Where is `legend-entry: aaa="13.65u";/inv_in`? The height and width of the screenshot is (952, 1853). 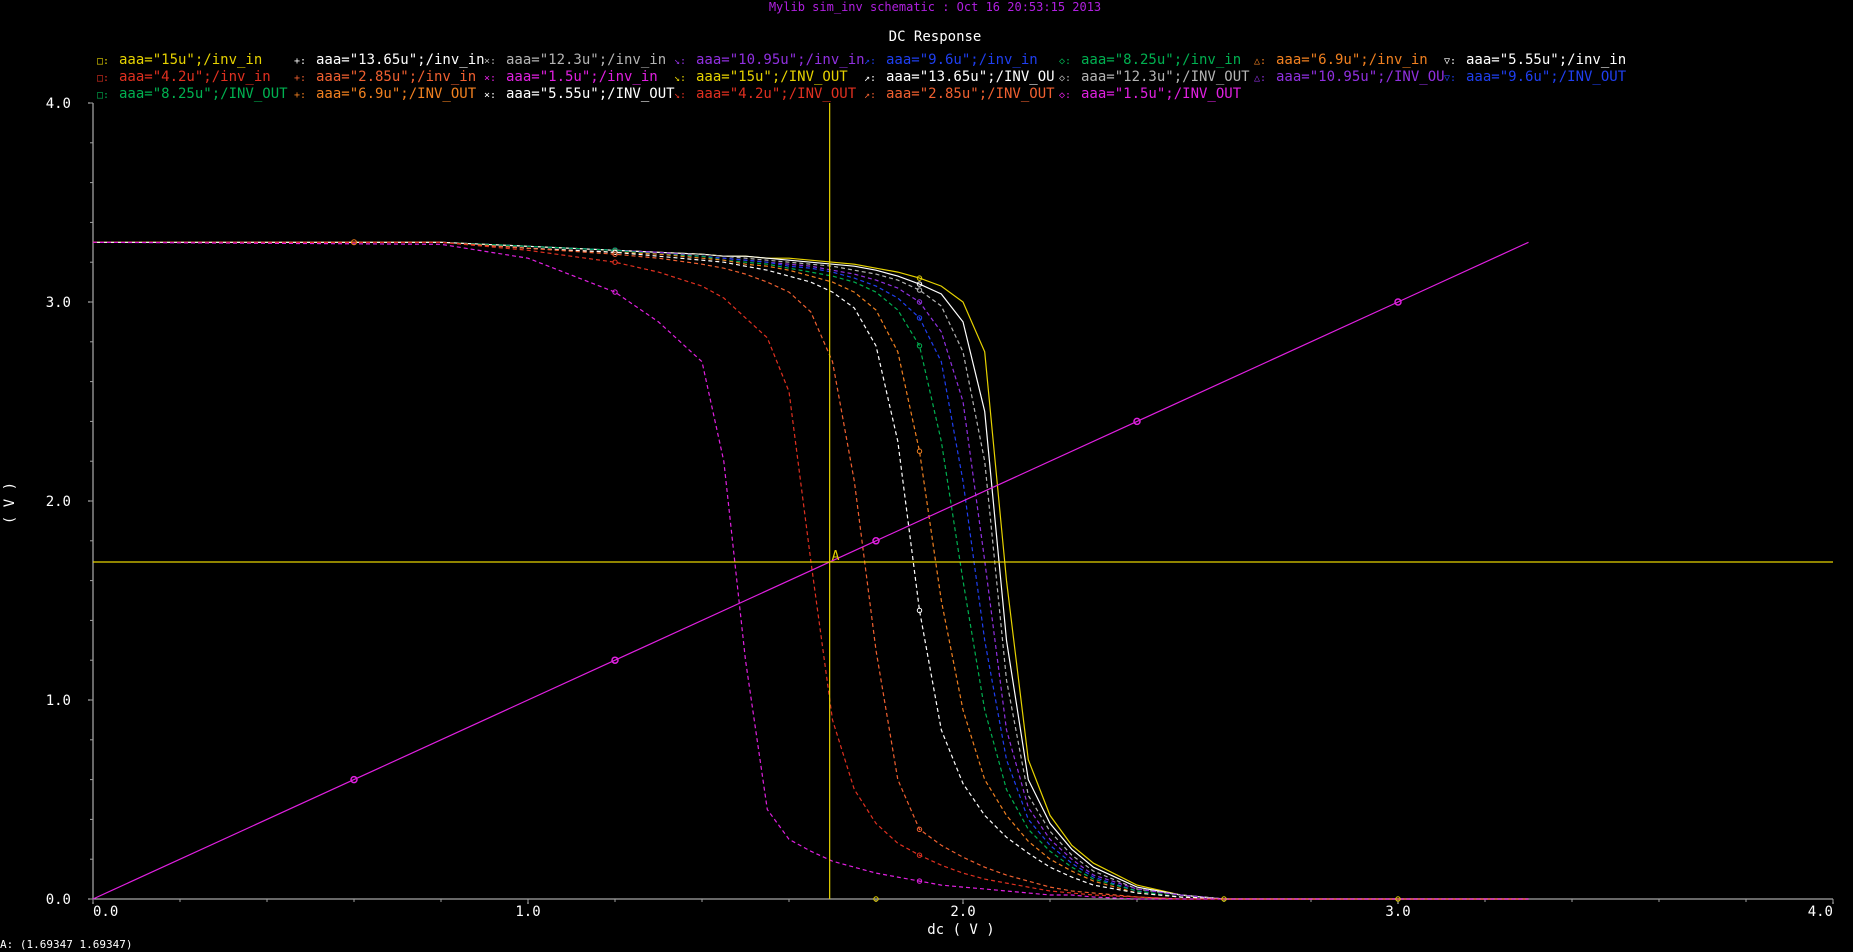
legend-entry: aaa="13.65u";/inv_in is located at coordinates (400, 60).